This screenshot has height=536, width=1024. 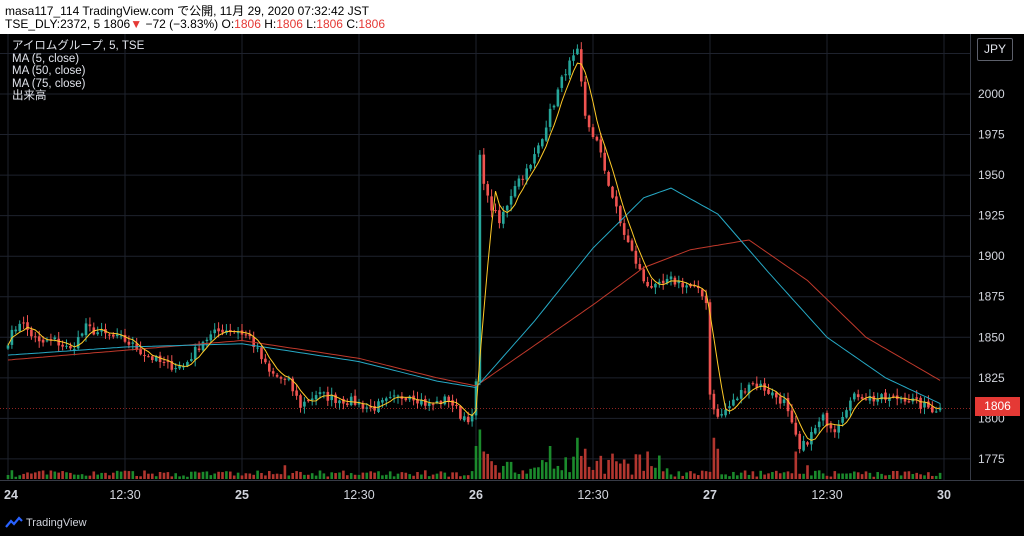 What do you see at coordinates (56, 523) in the screenshot?
I see `brand-label: TradingView` at bounding box center [56, 523].